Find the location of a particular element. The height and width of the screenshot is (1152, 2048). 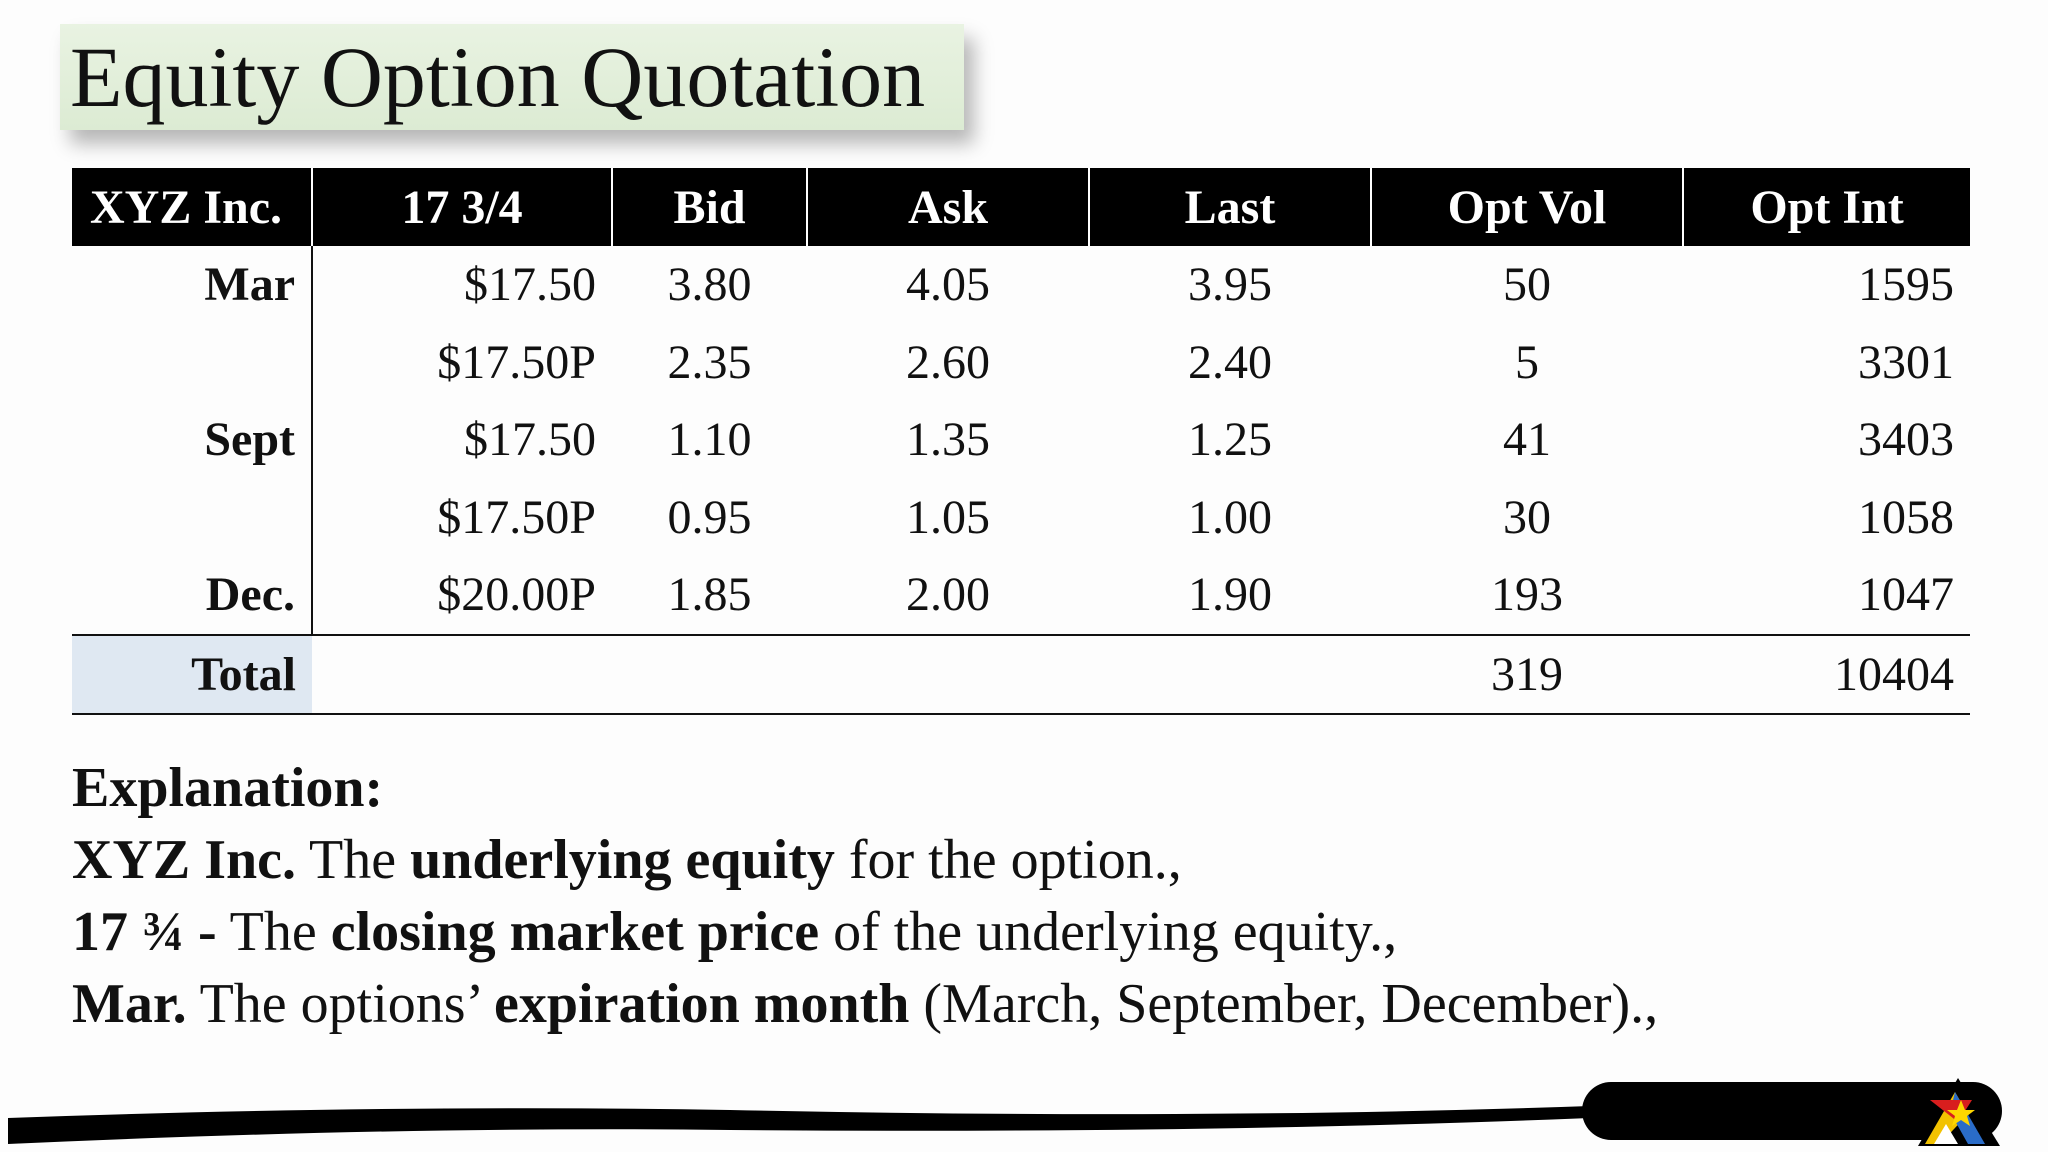

cell-ask: 2.00 is located at coordinates (948, 595).